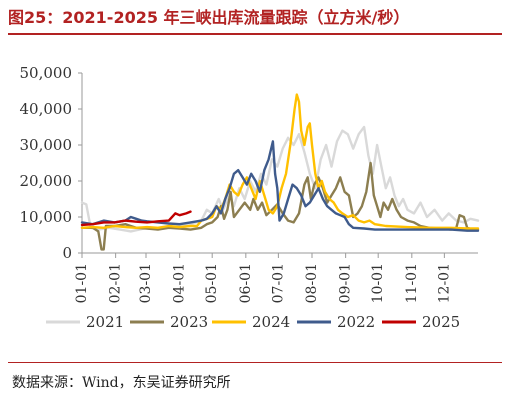  I want to click on x-tick-label: 07-01, so click(278, 283).